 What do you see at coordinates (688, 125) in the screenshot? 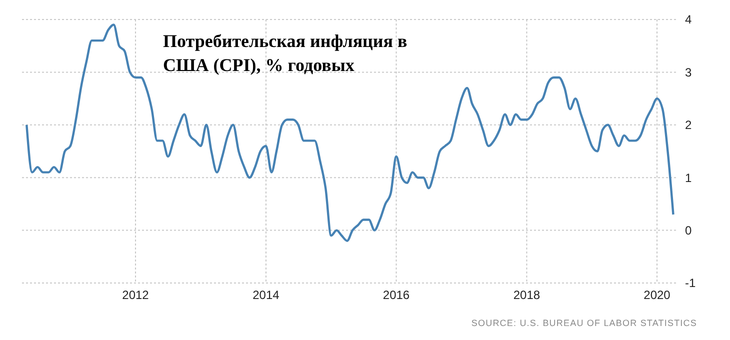
I see `y-tick-label: 2` at bounding box center [688, 125].